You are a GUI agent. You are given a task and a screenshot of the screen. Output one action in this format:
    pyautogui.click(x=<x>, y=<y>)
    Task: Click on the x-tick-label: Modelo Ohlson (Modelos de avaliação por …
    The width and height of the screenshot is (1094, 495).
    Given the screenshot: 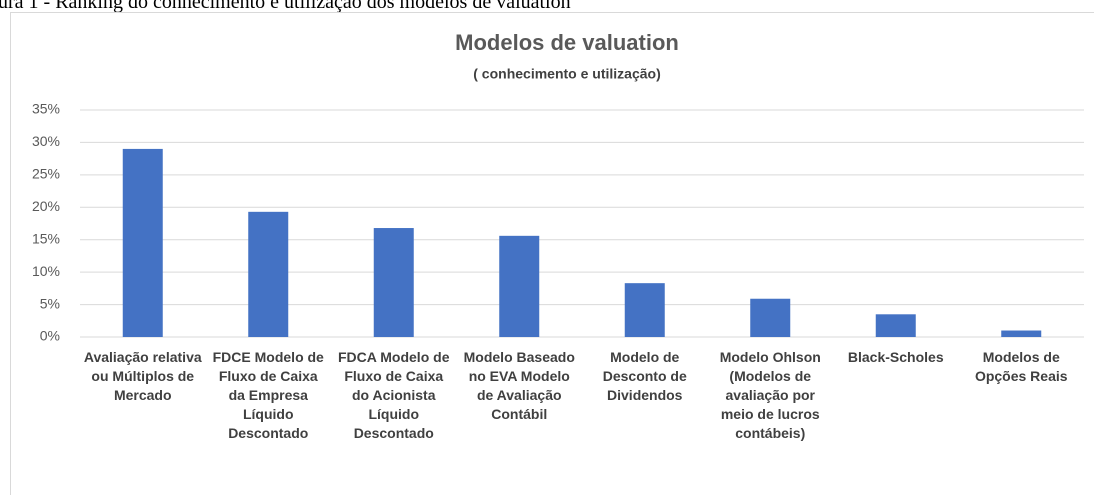 What is the action you would take?
    pyautogui.click(x=770, y=395)
    